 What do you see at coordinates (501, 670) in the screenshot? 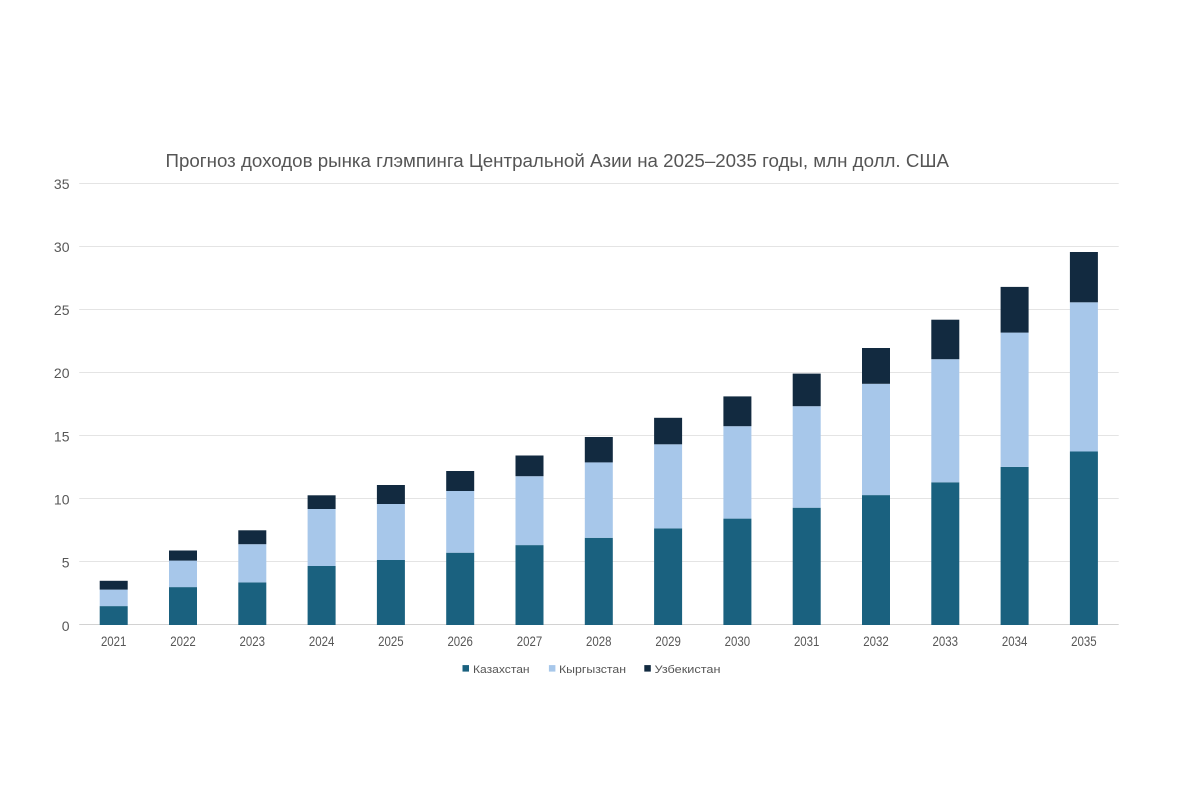
I see `svg-text: Казахстан` at bounding box center [501, 670].